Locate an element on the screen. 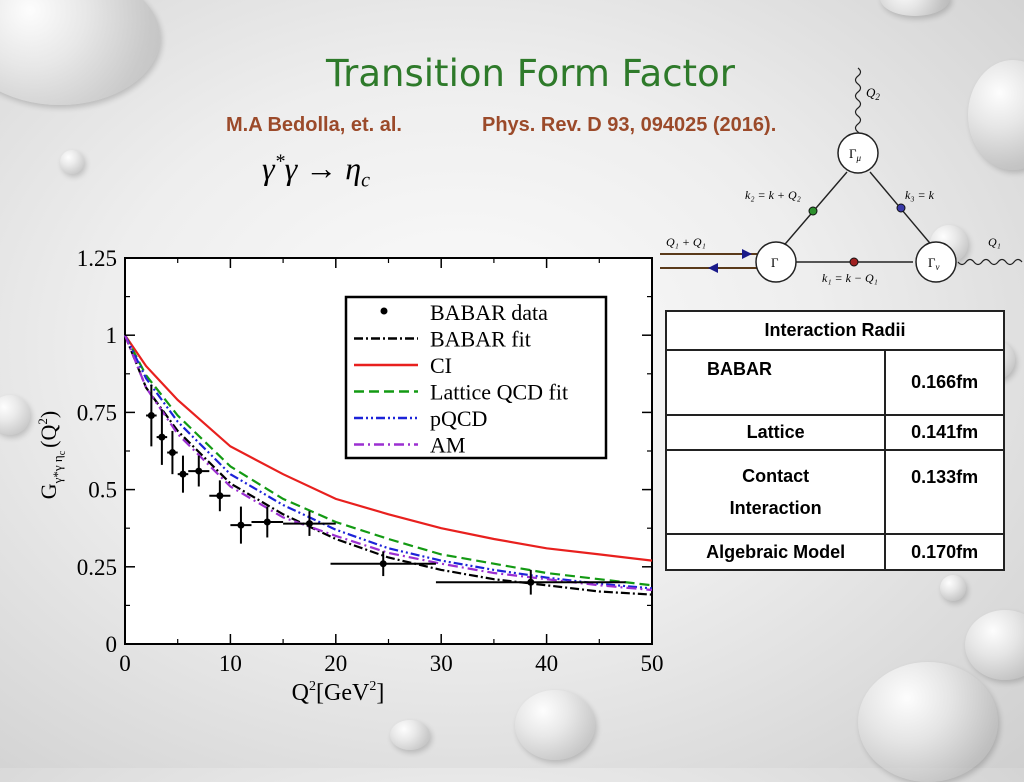  label-k1: k₁ = k − Q₁ is located at coordinates (850, 278).